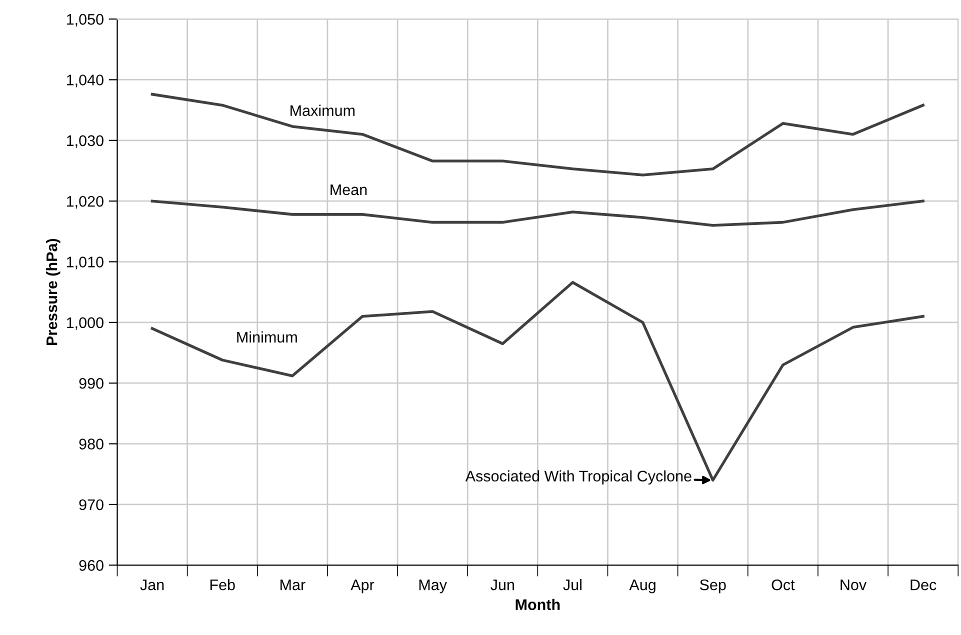  I want to click on y-tick-label: 980, so click(91, 444).